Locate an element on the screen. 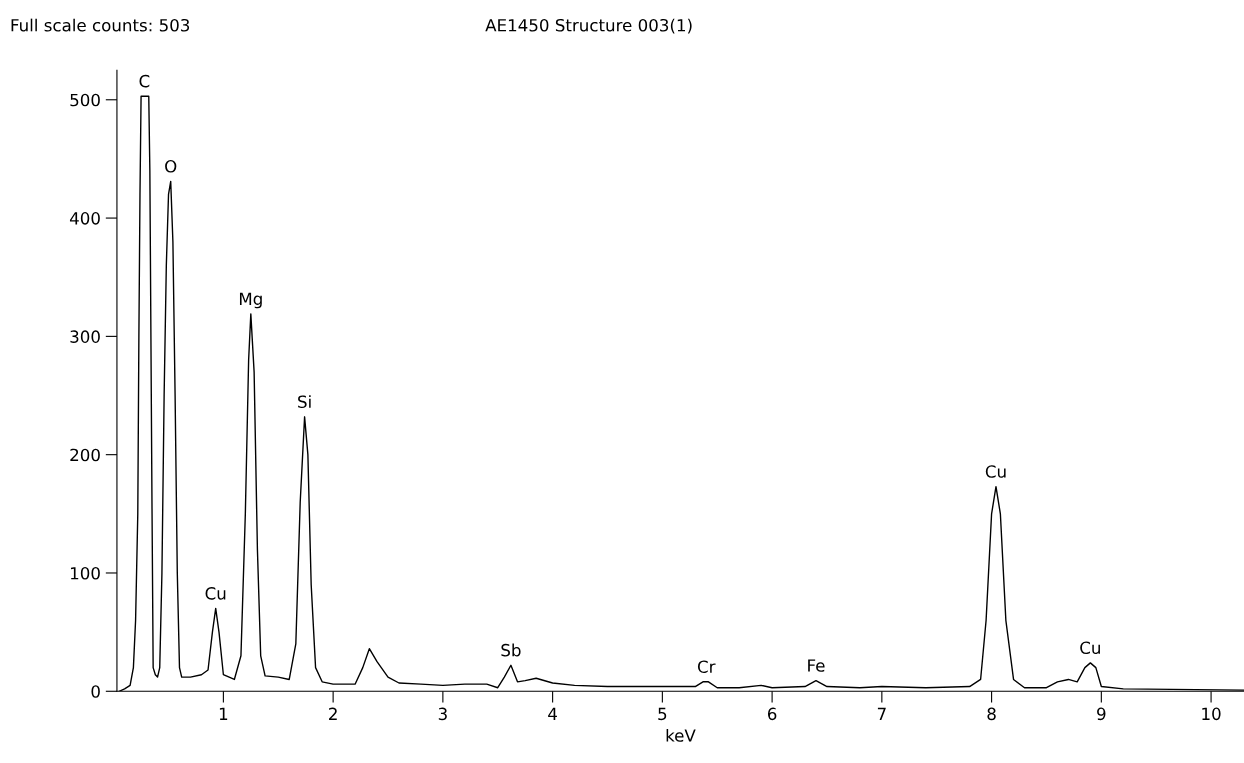 The height and width of the screenshot is (763, 1244). x-tick-label: 3 is located at coordinates (442, 714).